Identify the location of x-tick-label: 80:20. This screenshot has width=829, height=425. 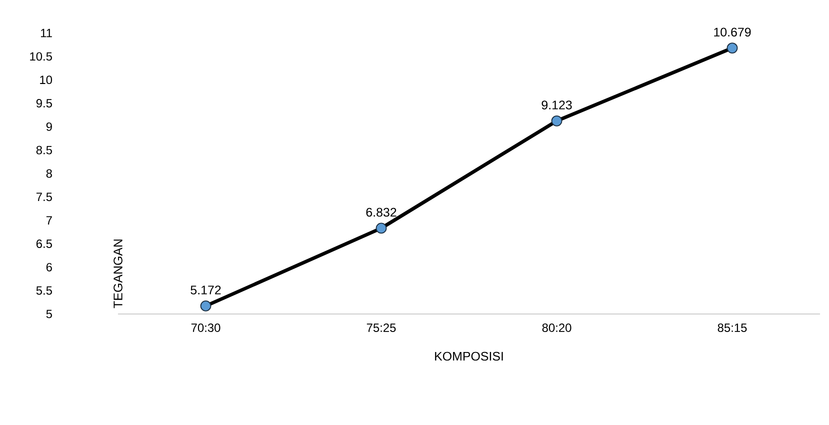
(557, 328).